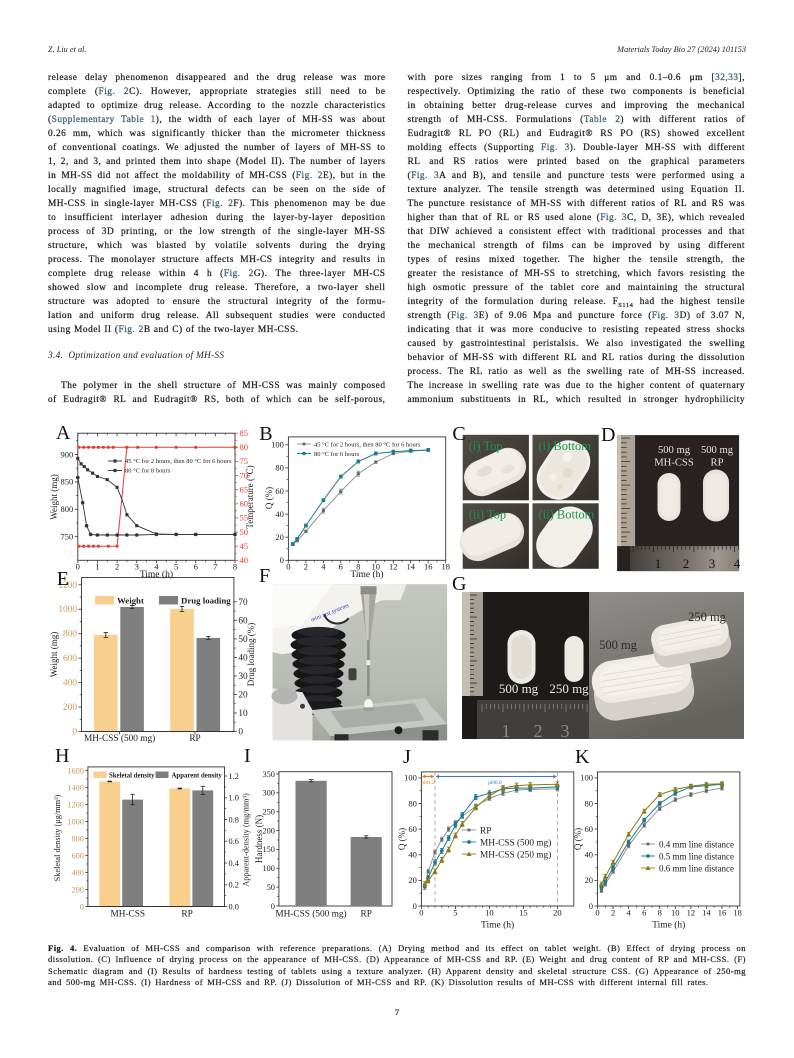 This screenshot has width=794, height=1058. What do you see at coordinates (407, 757) in the screenshot?
I see `svg-text: J` at bounding box center [407, 757].